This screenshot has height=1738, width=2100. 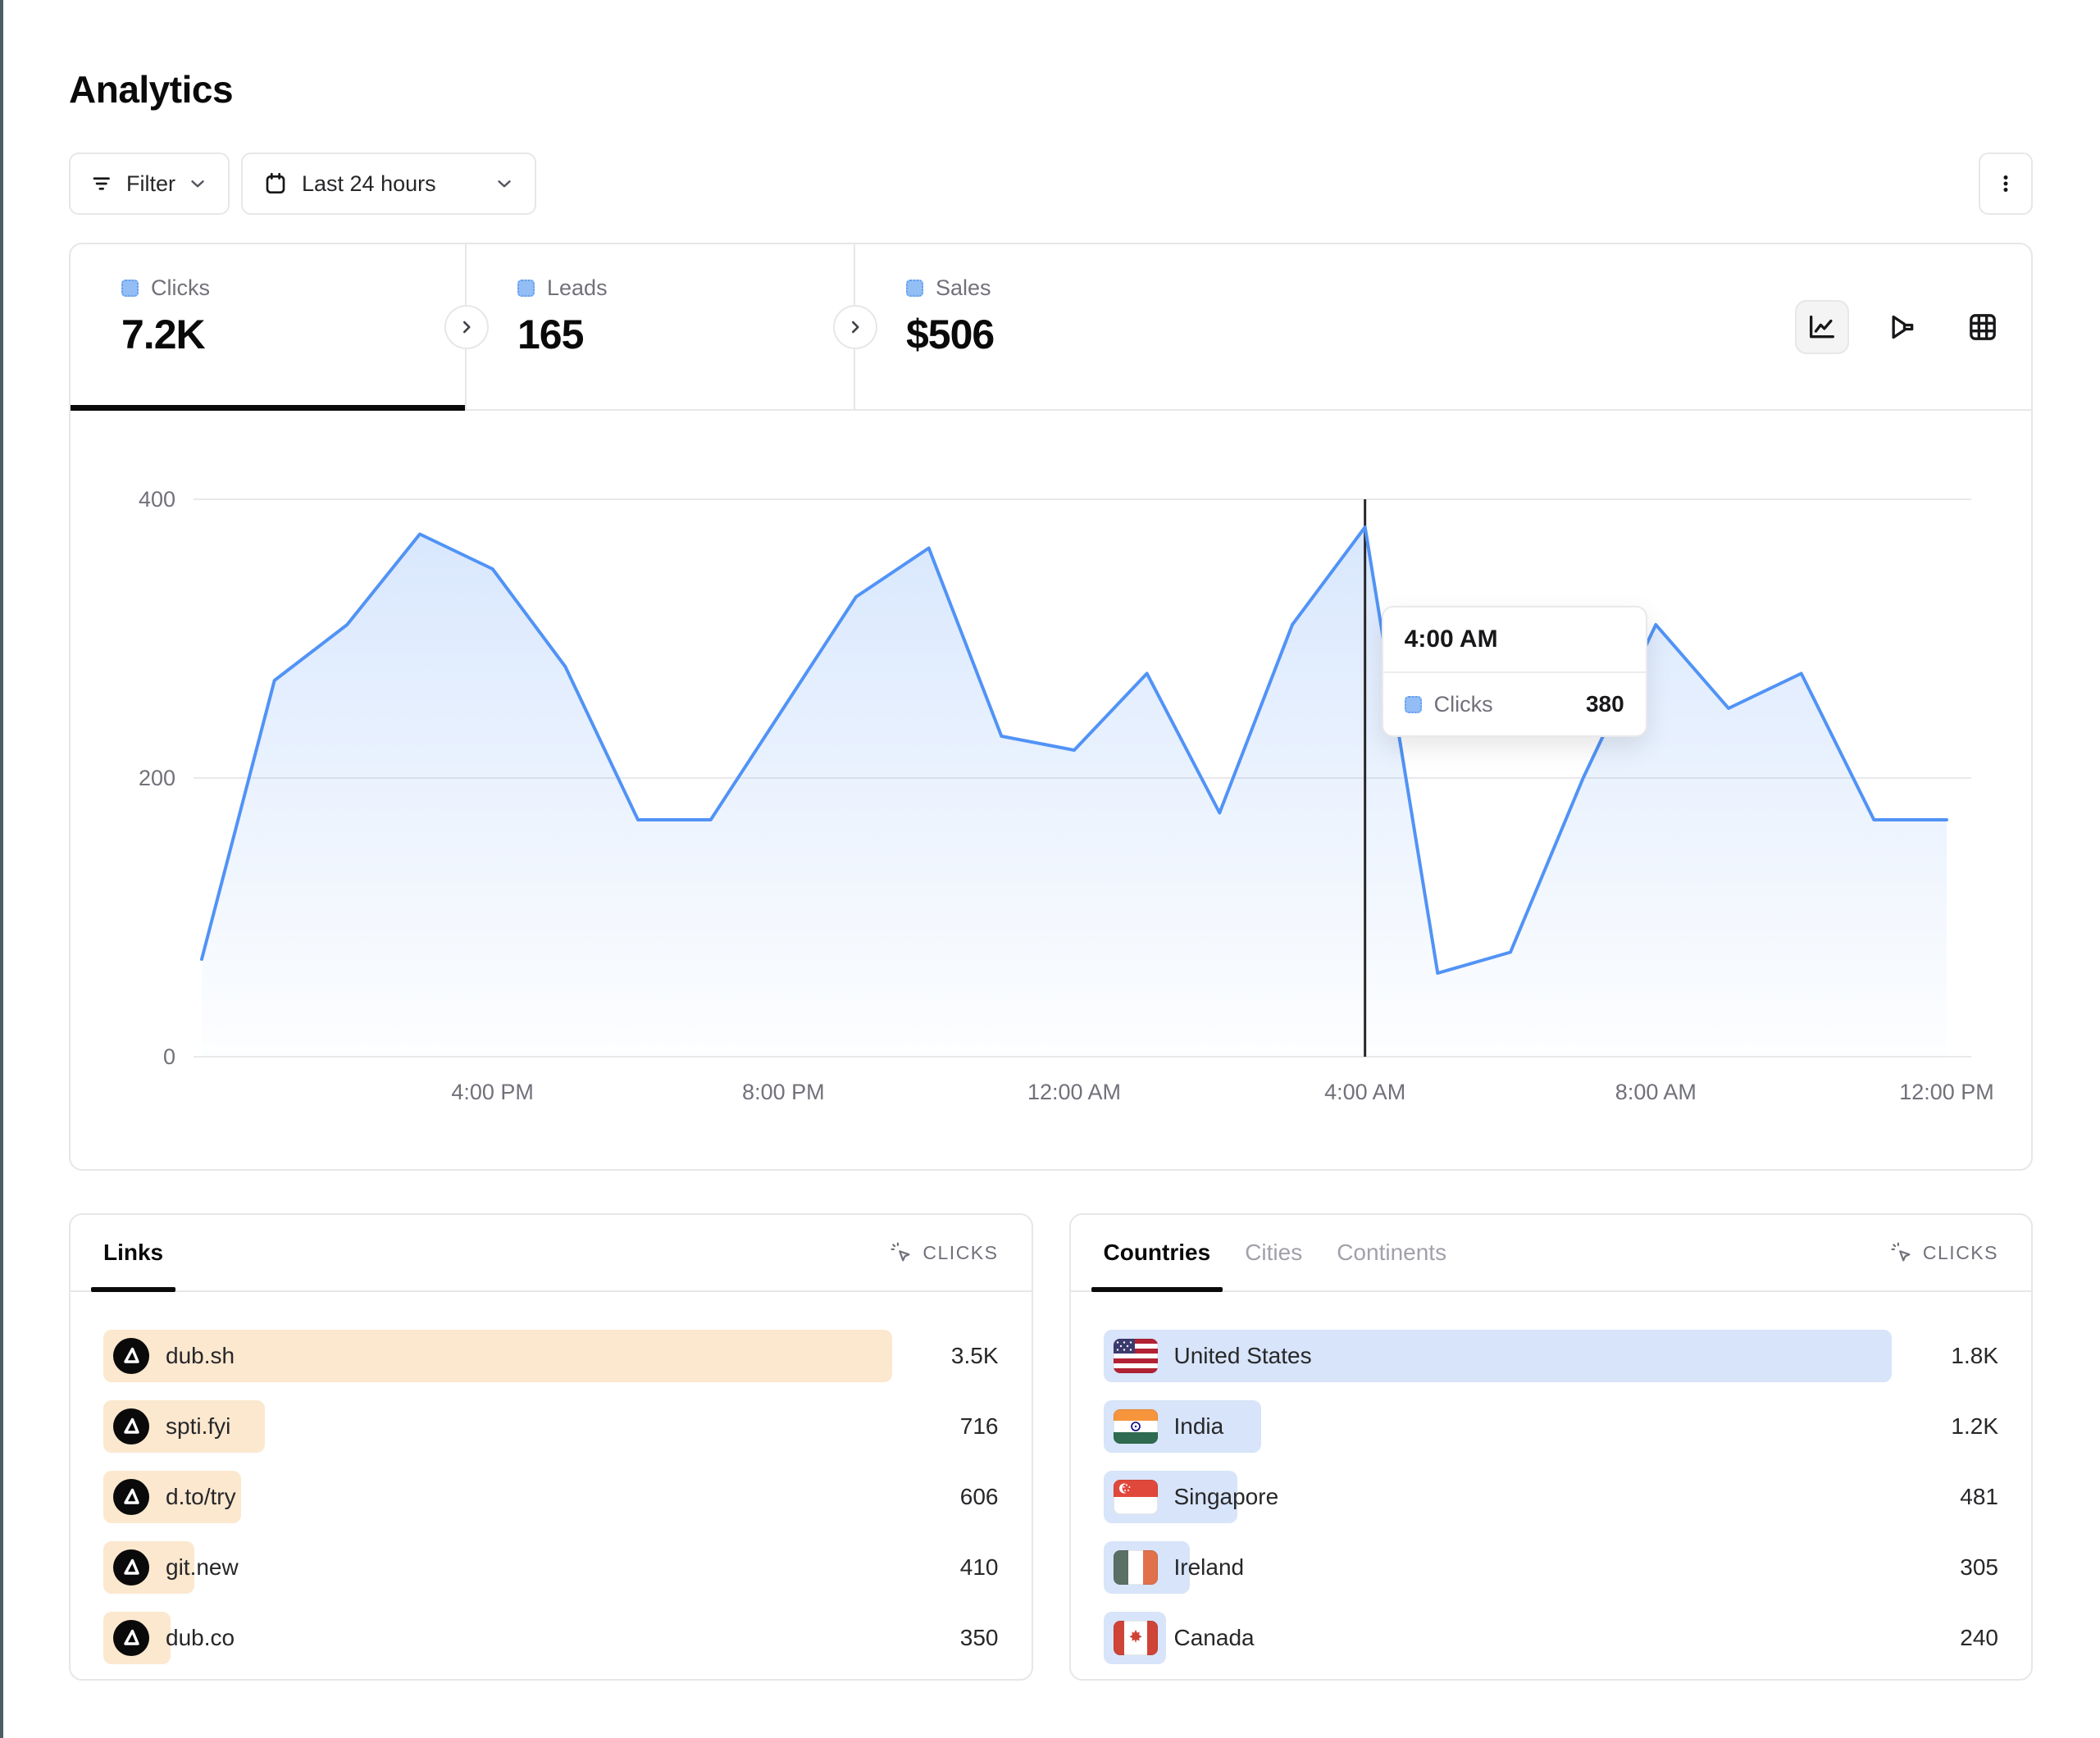 I want to click on table-view-button, so click(x=1983, y=327).